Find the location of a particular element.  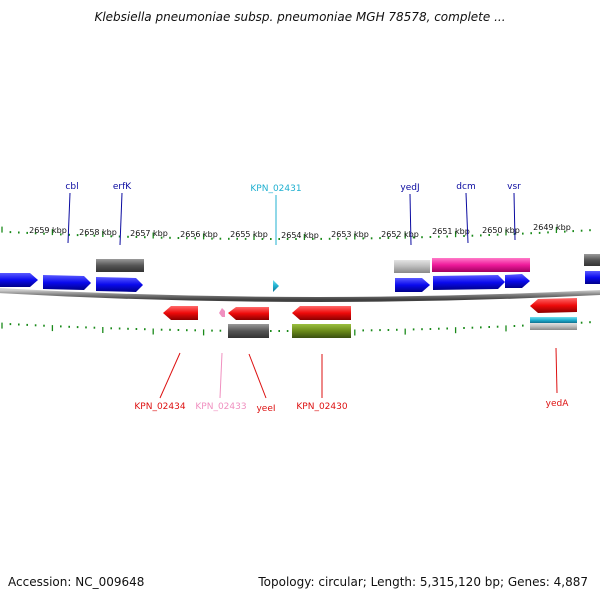

gene-label-KPN-02431: KPN_02431 is located at coordinates (275, 189).